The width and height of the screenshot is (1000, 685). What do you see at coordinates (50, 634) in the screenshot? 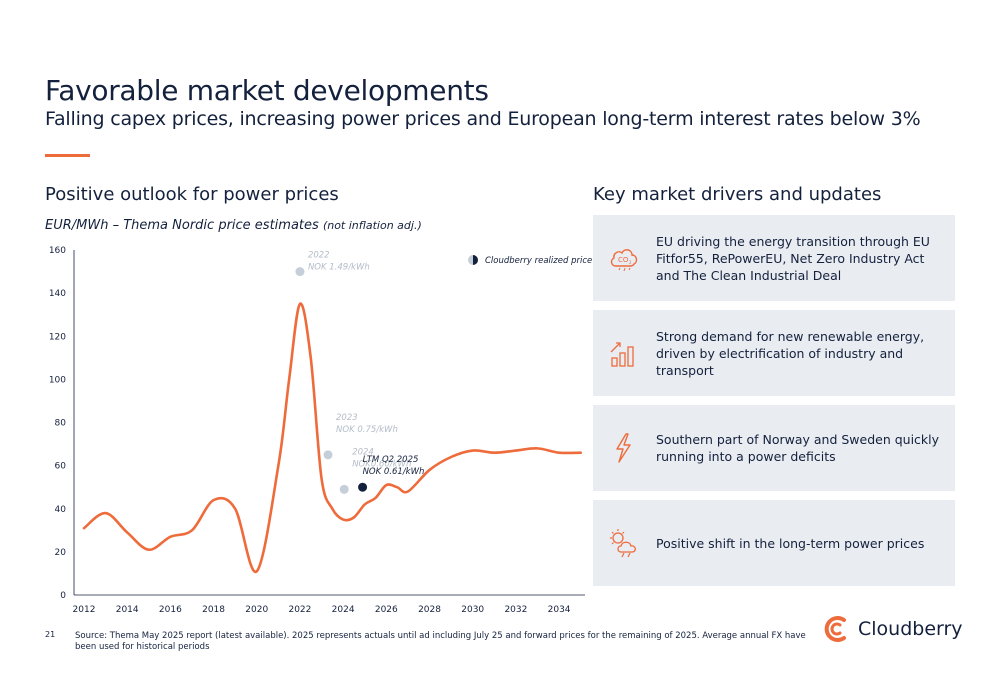
I see `page-number: 21` at bounding box center [50, 634].